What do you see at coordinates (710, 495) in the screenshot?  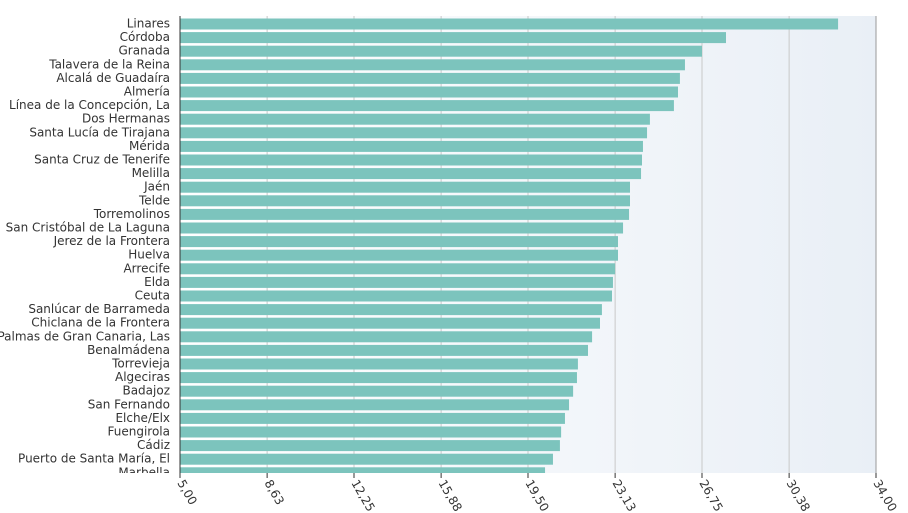 I see `x-tick-label: 26,75` at bounding box center [710, 495].